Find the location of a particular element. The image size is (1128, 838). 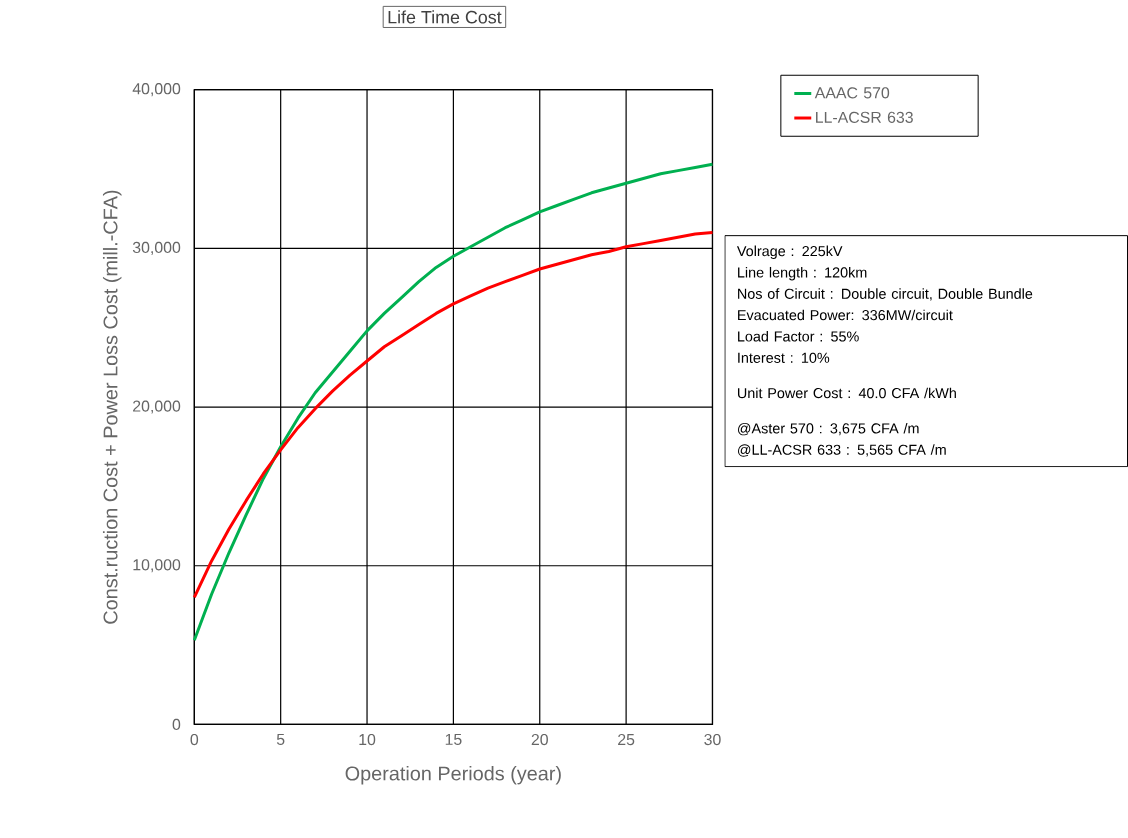

y-tick-label: 20,000 is located at coordinates (157, 407).